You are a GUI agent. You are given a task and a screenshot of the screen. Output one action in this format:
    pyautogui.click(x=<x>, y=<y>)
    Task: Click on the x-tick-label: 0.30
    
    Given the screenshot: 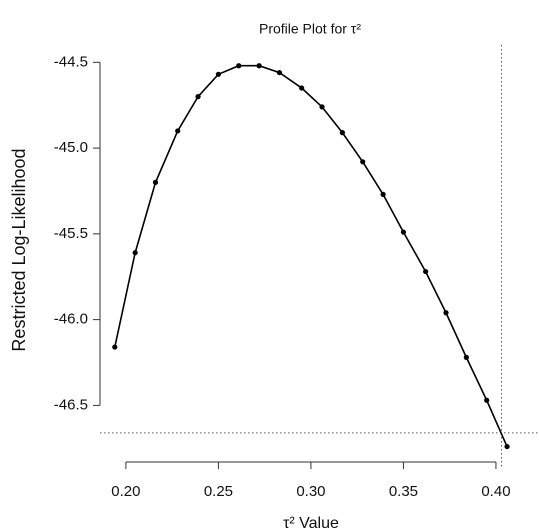 What is the action you would take?
    pyautogui.click(x=310, y=491)
    